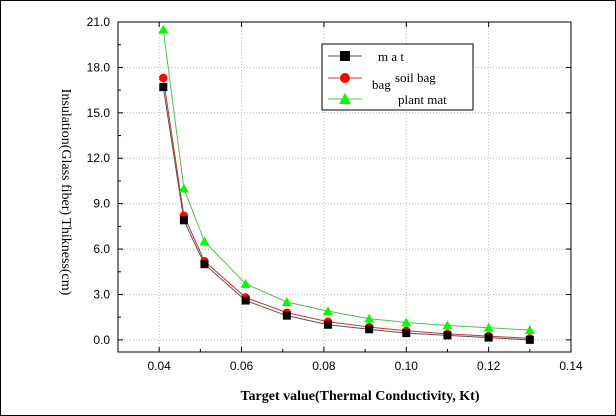 This screenshot has height=416, width=616. What do you see at coordinates (345, 56) in the screenshot?
I see `legend-marker-mat` at bounding box center [345, 56].